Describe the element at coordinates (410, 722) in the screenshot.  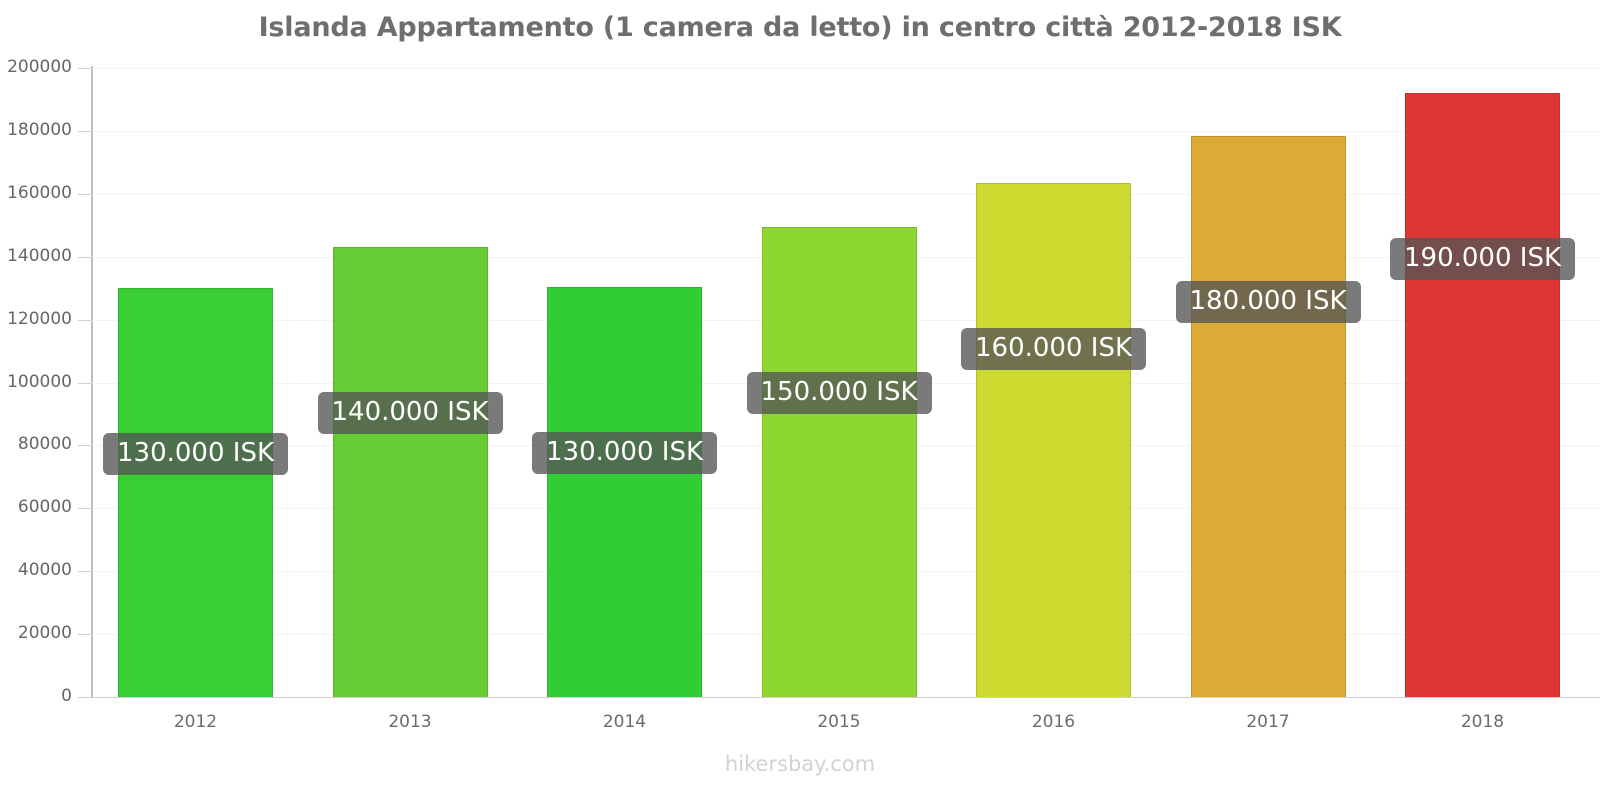
I see `x-axis-tick-label-2013: 2013` at that location.